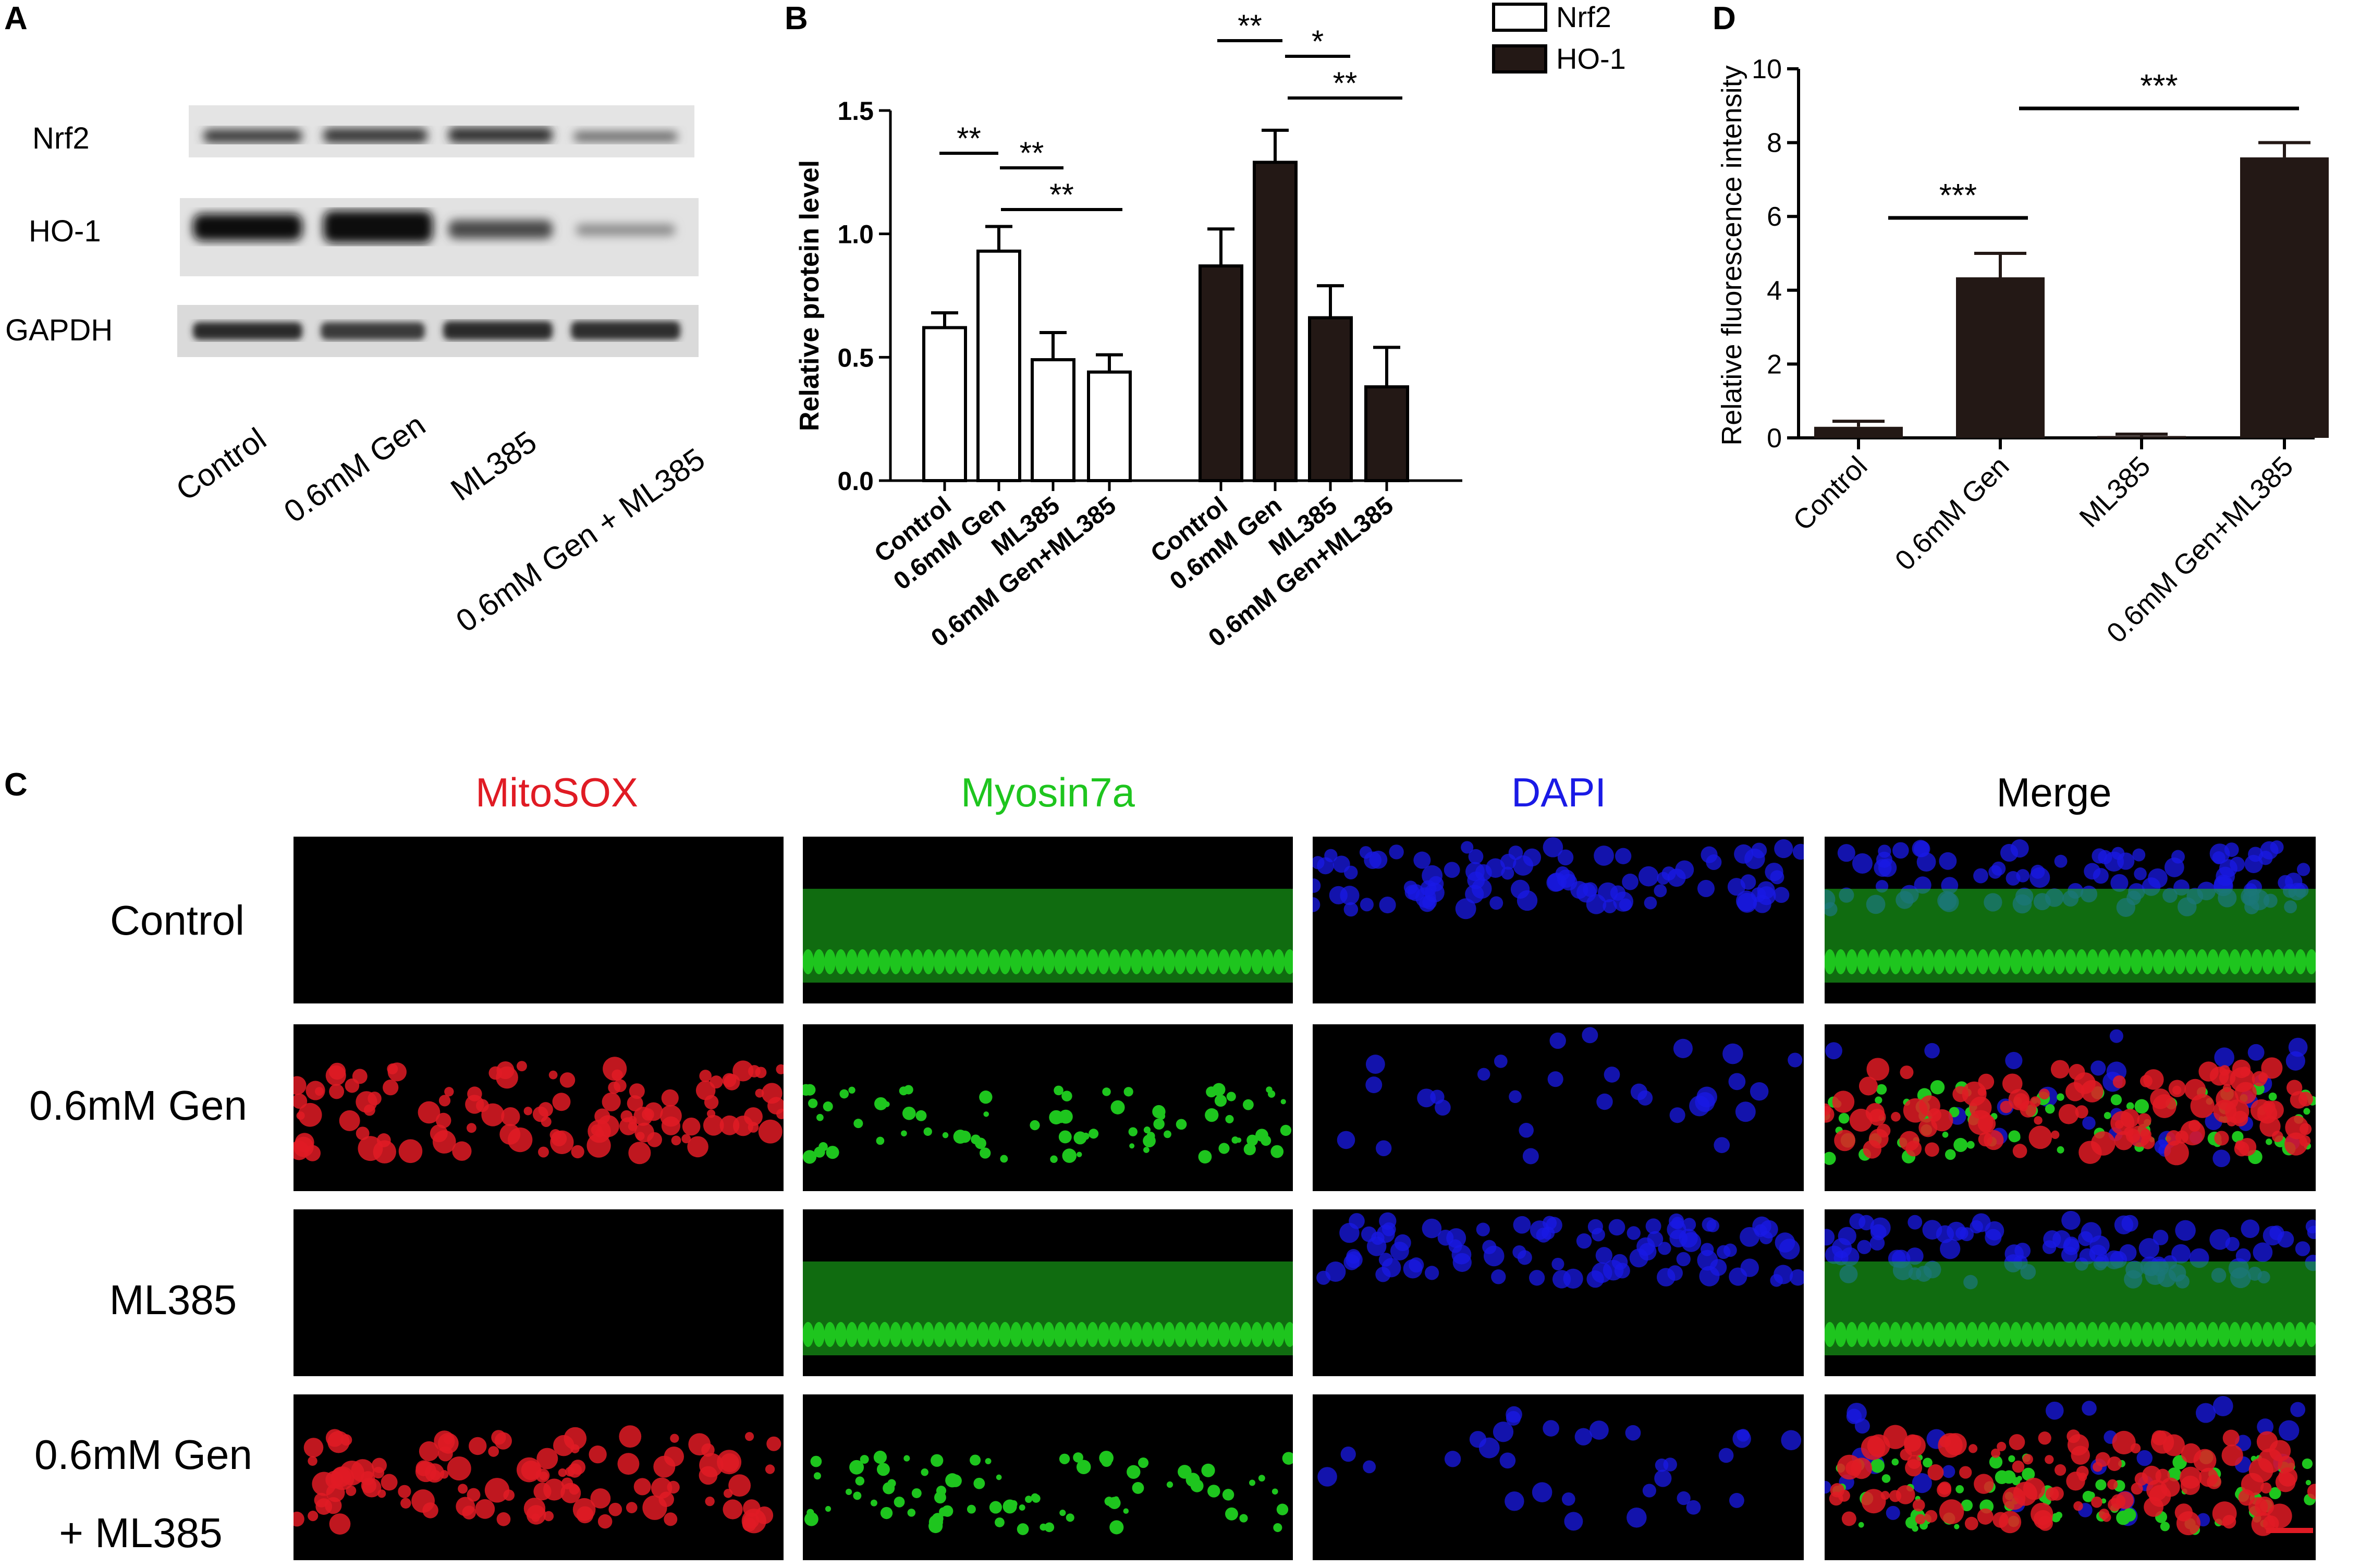 This screenshot has width=2372, height=1568. What do you see at coordinates (1559, 792) in the screenshot?
I see `channel-title-dapi: DAPI` at bounding box center [1559, 792].